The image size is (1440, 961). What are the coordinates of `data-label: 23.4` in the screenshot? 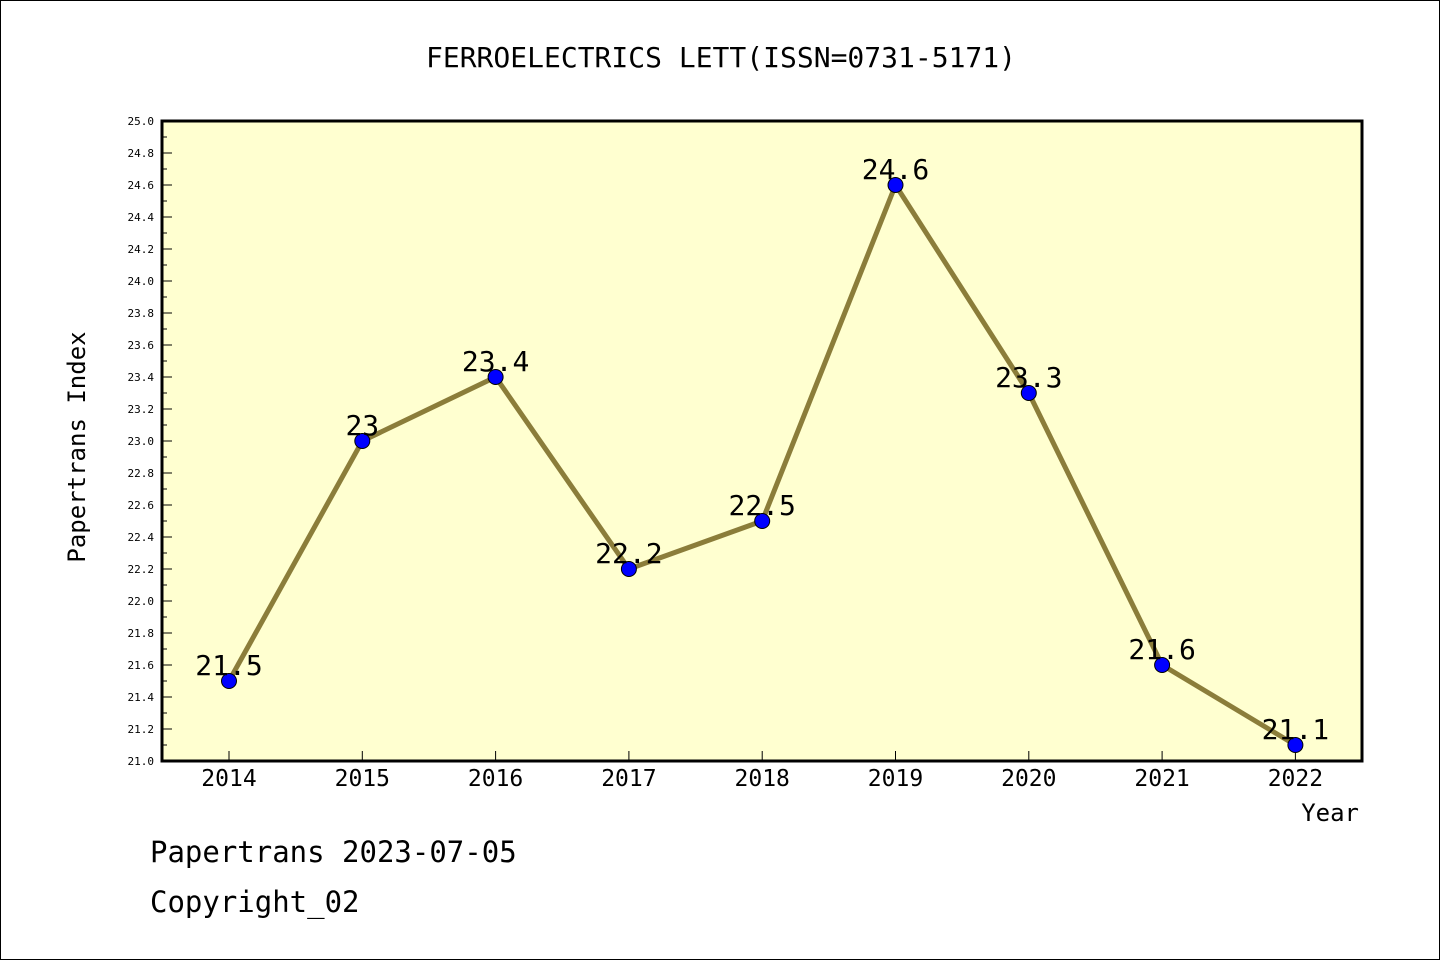 It's located at (495, 361).